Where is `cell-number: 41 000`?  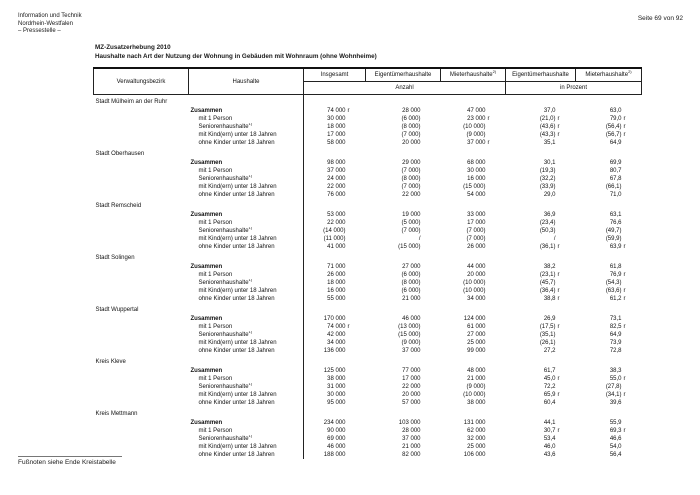
cell-number: 41 000 is located at coordinates (336, 247).